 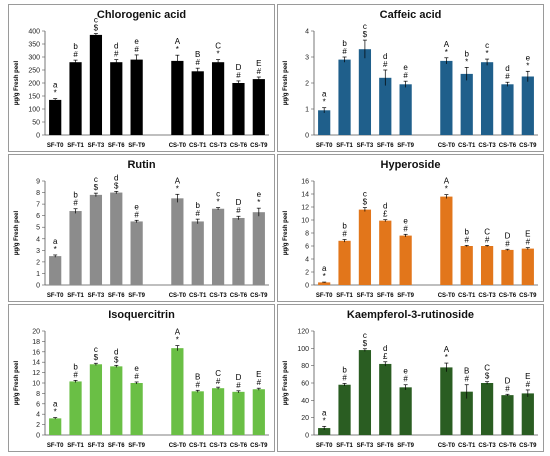 What do you see at coordinates (218, 146) in the screenshot?
I see `x-tick-label: CS-T3` at bounding box center [218, 146].